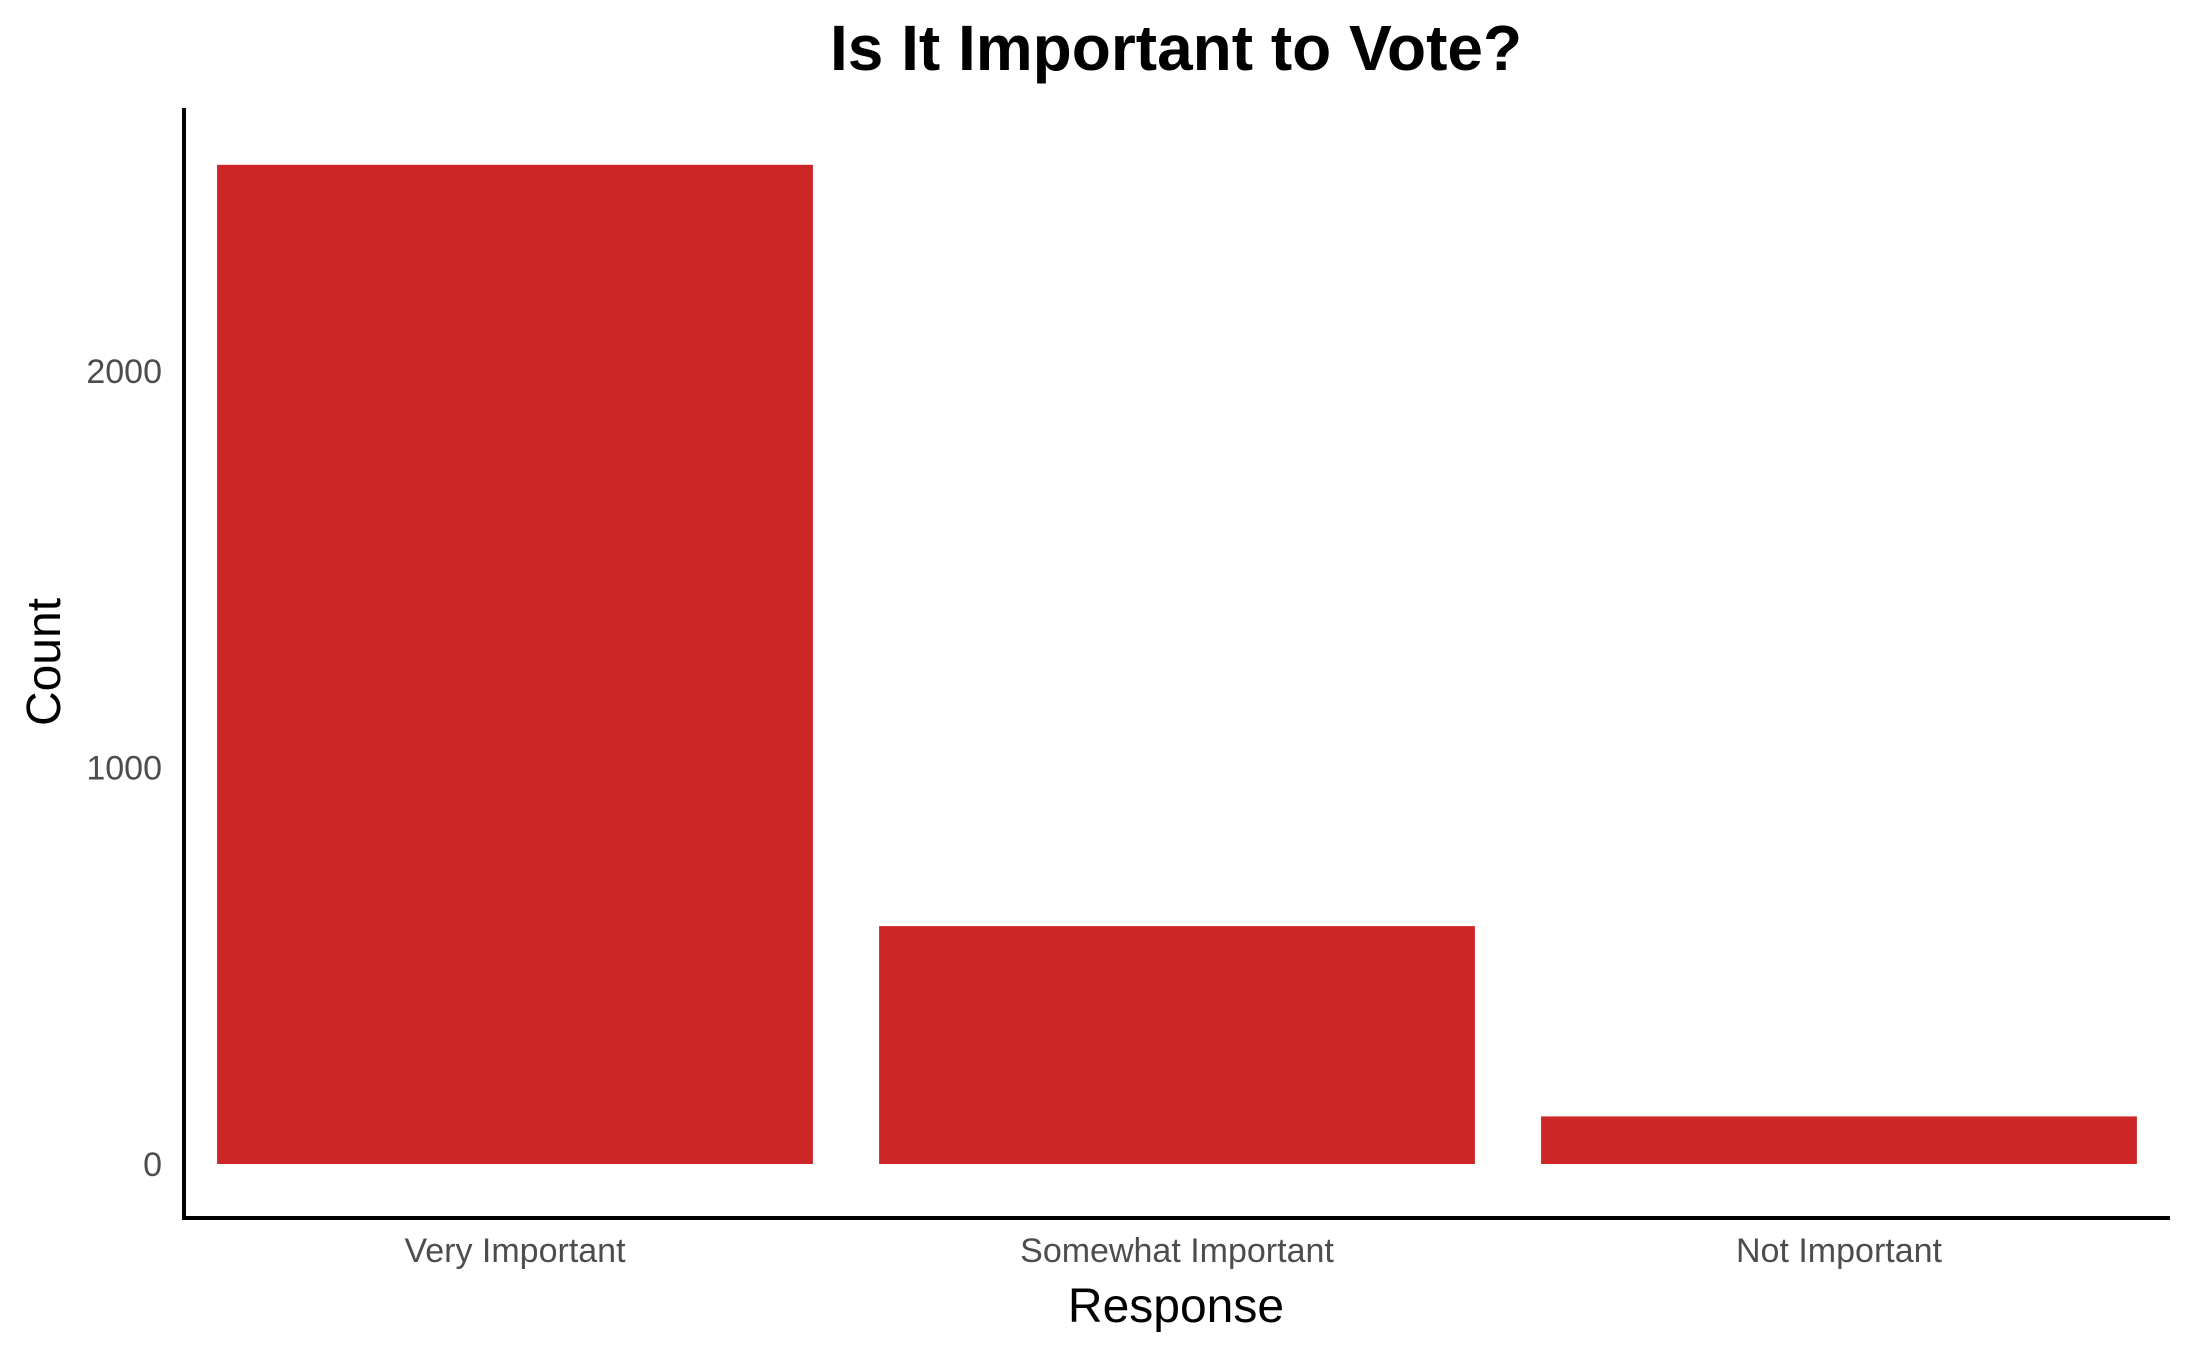 The height and width of the screenshot is (1356, 2187). Describe the element at coordinates (1176, 1306) in the screenshot. I see `x-axis-title: Response` at that location.